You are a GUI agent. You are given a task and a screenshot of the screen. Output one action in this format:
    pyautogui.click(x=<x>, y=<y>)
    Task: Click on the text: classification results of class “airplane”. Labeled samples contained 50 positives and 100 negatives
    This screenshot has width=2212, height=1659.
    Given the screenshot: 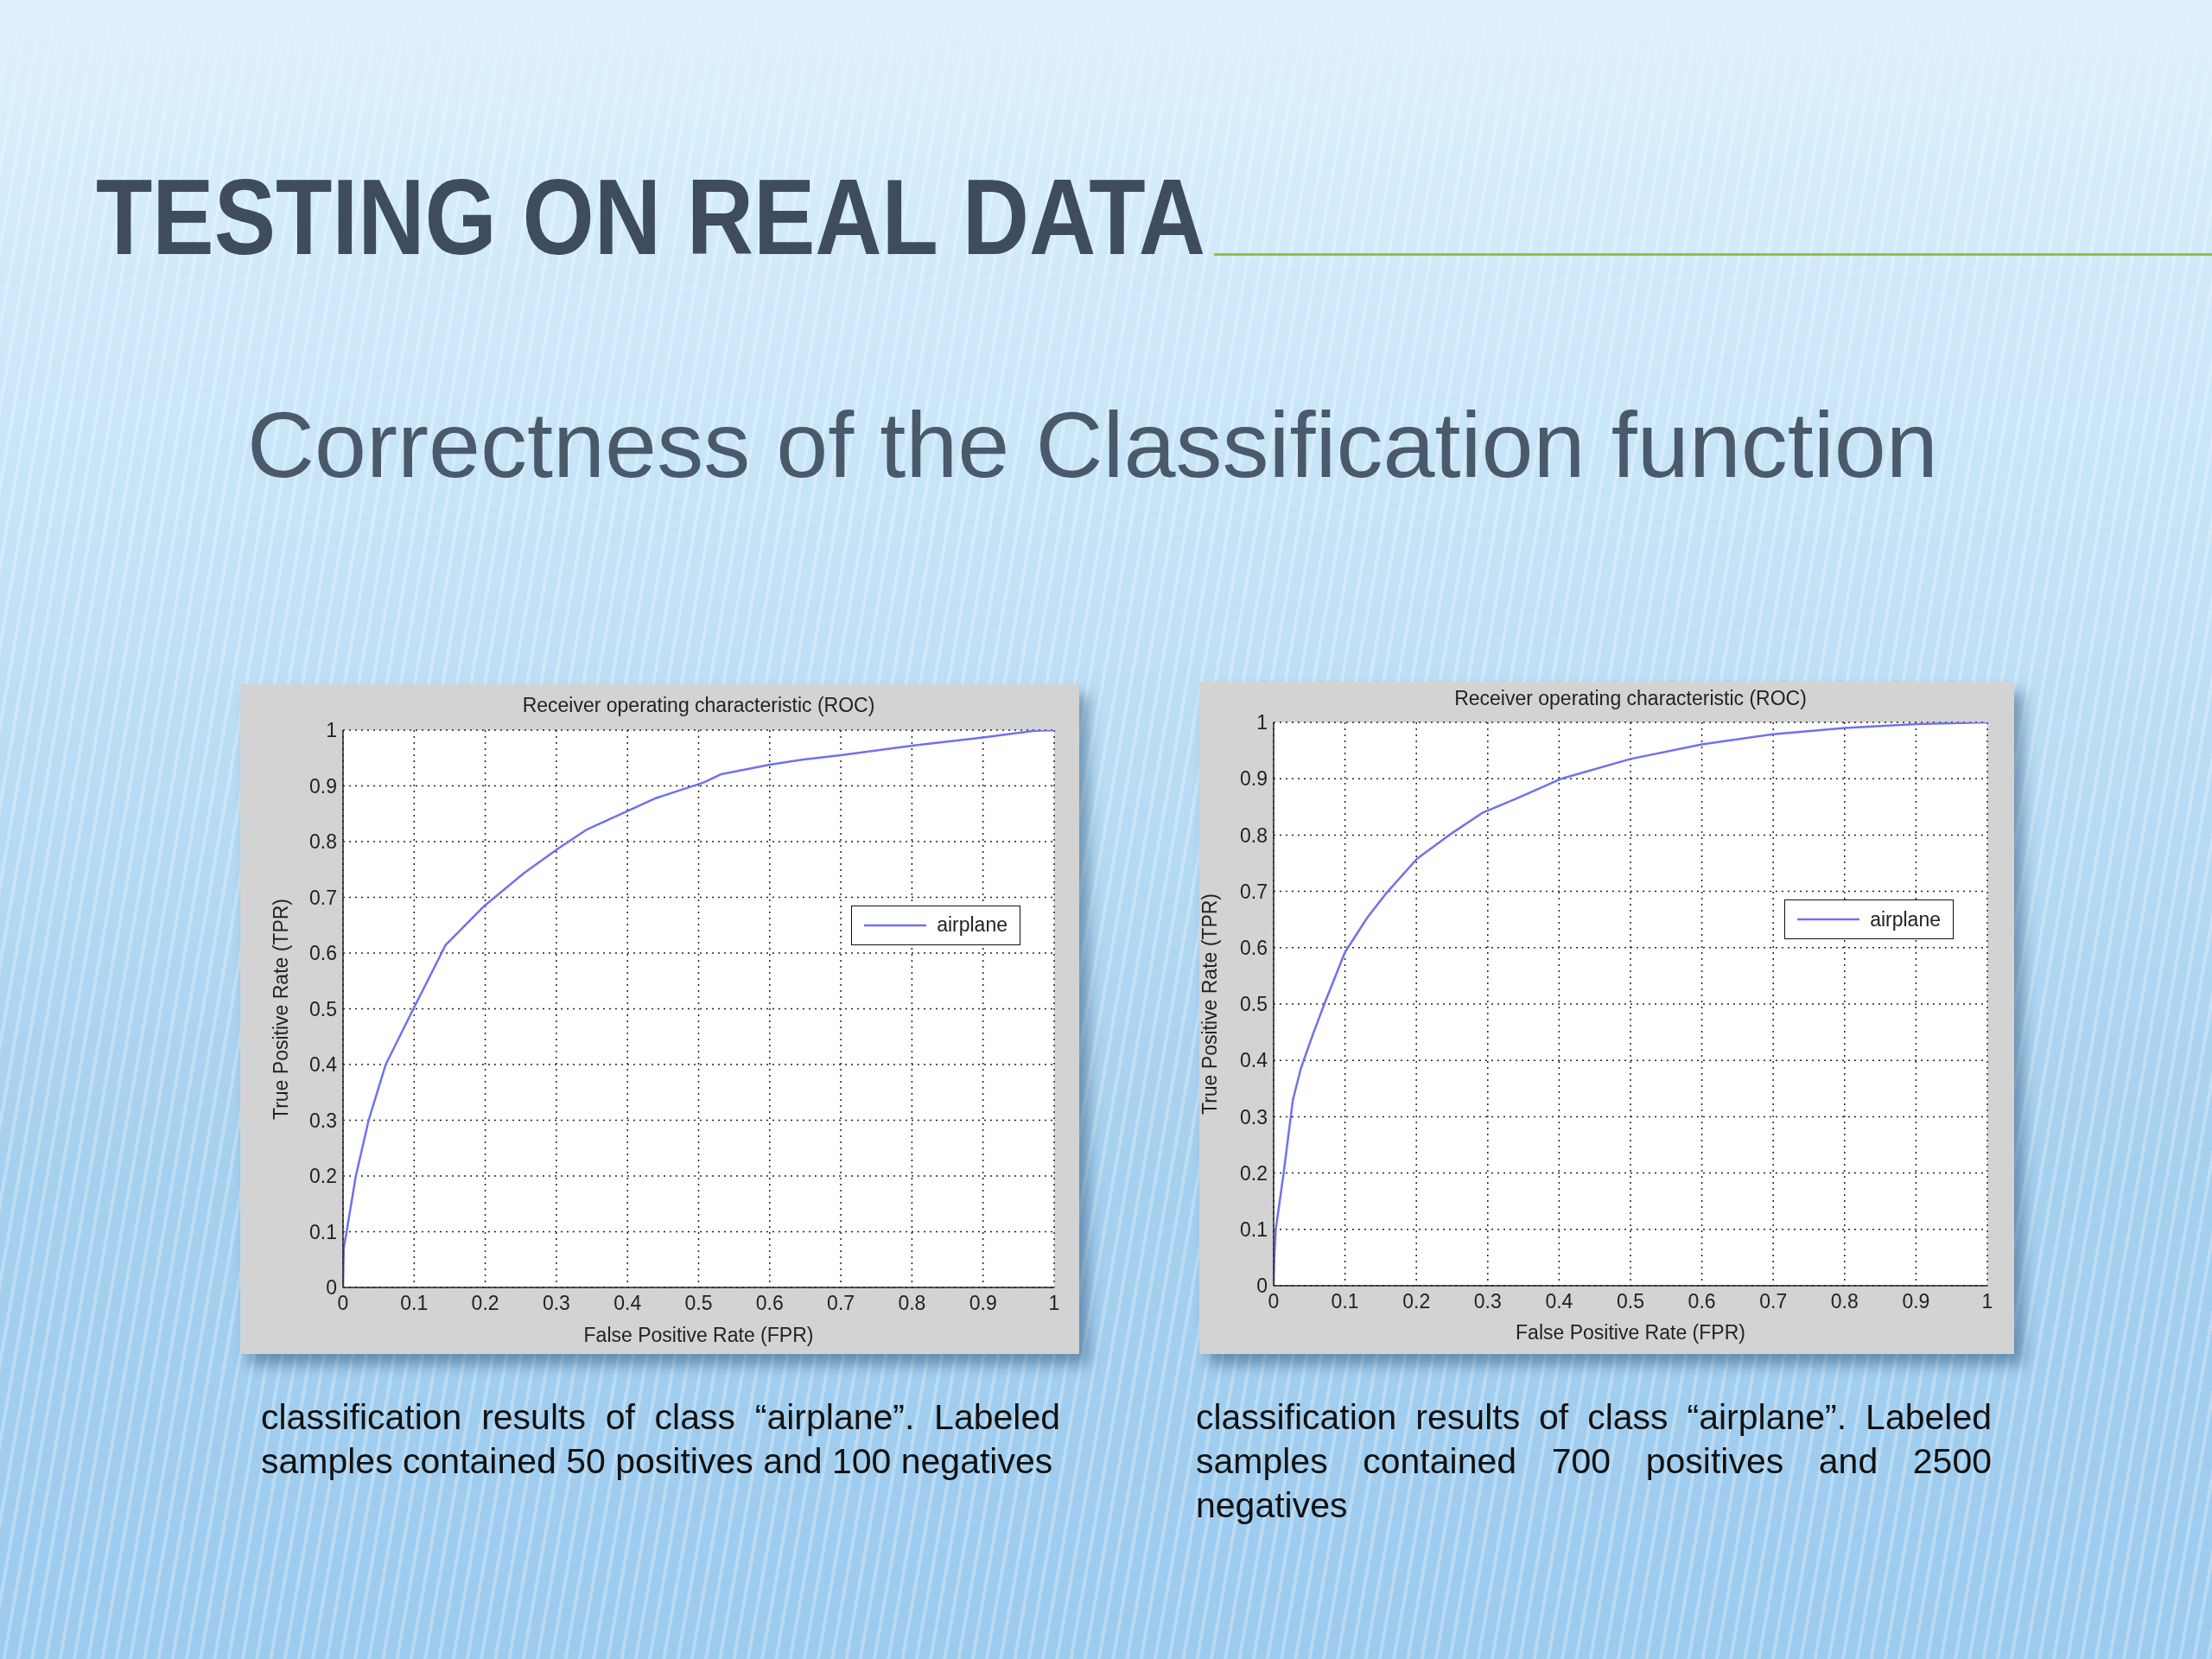 What is the action you would take?
    pyautogui.click(x=660, y=1439)
    